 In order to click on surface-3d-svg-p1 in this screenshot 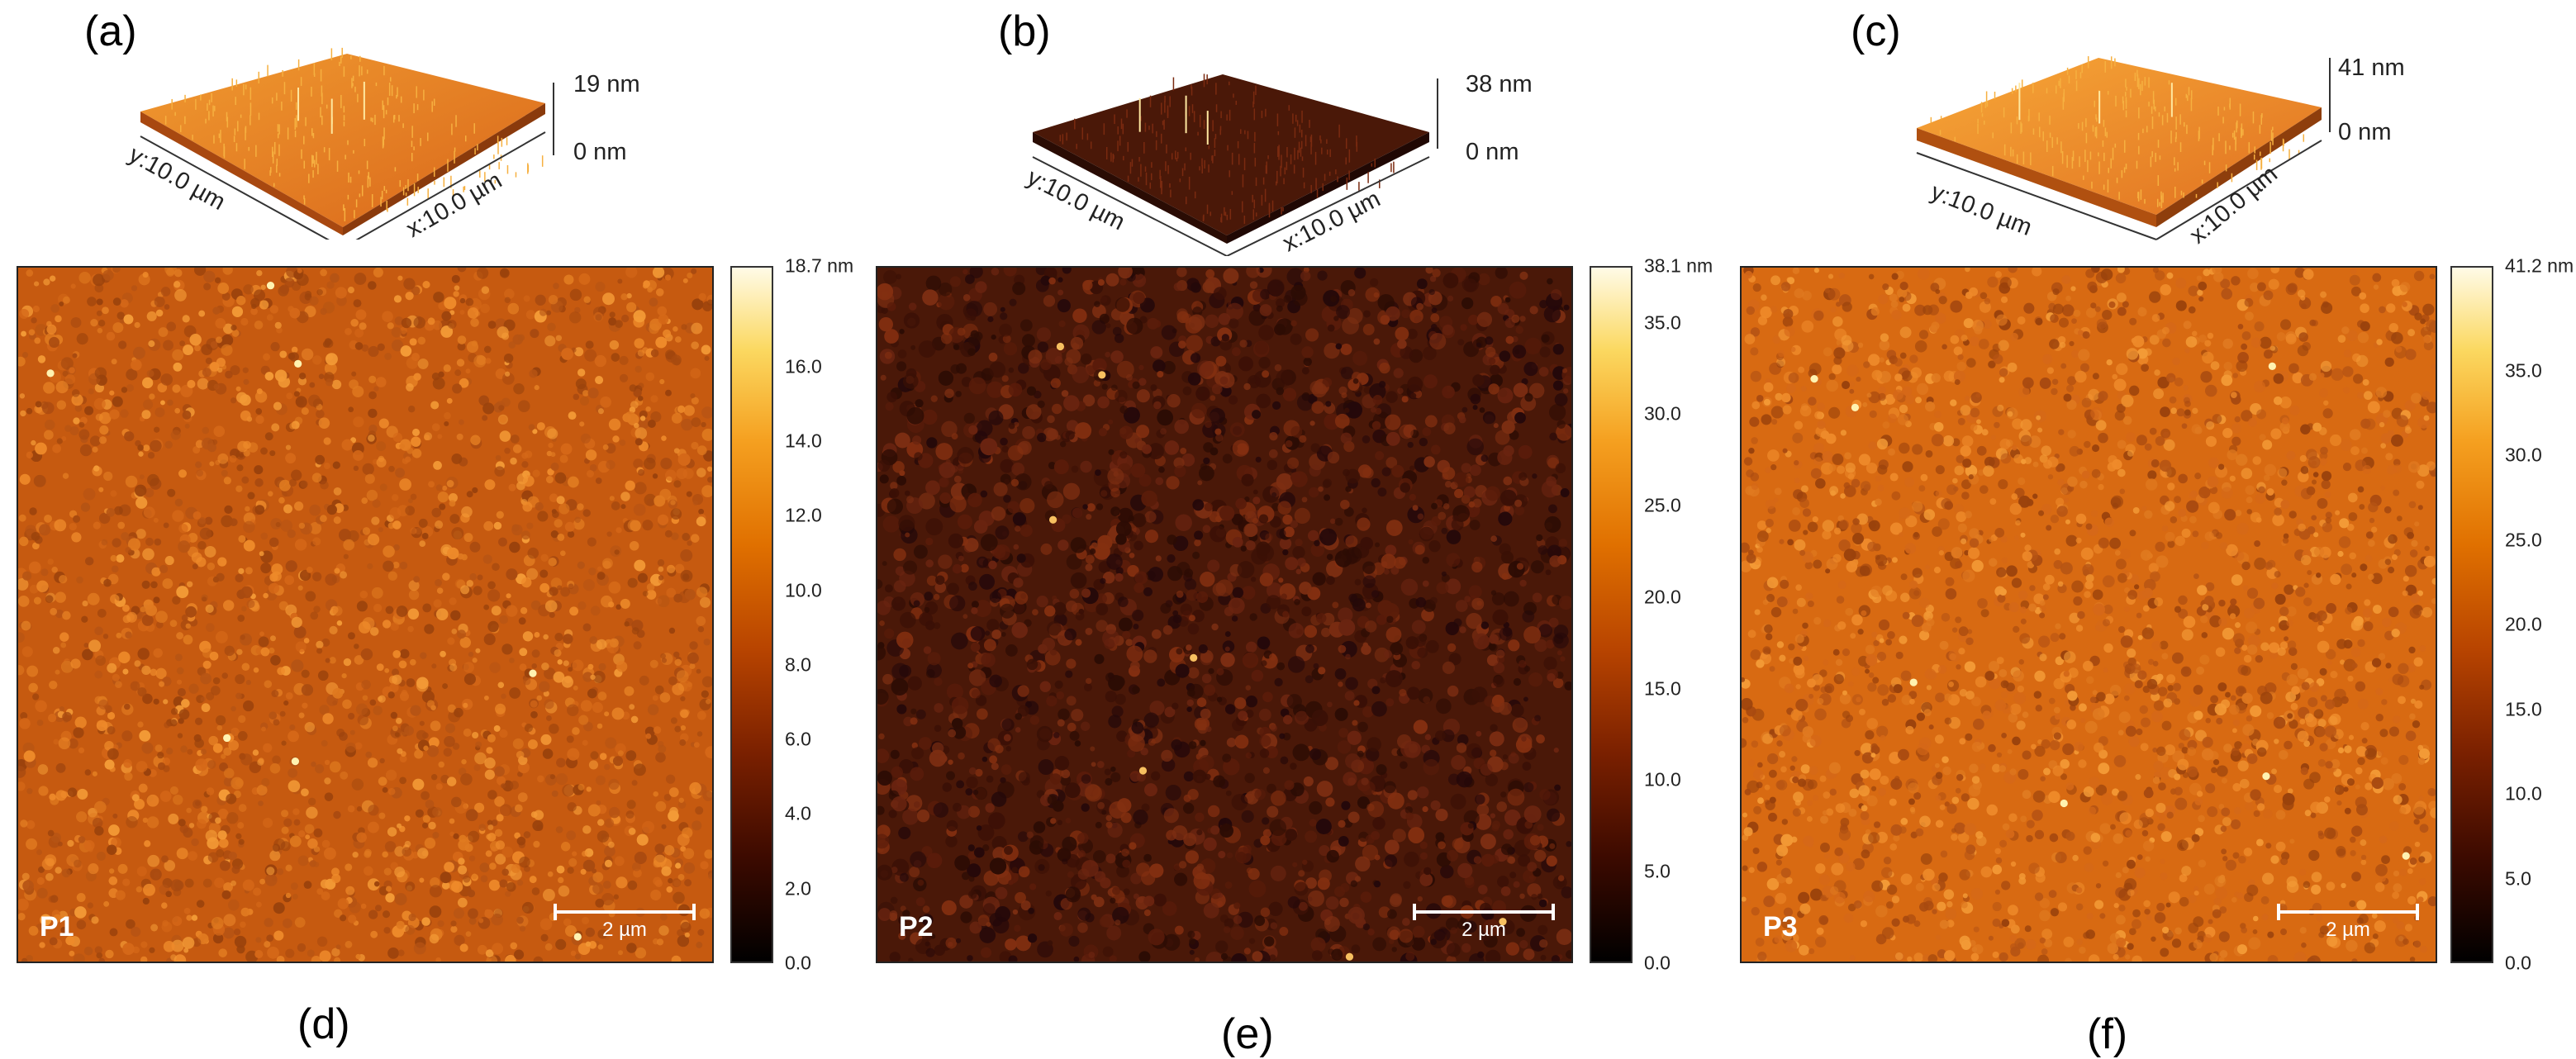, I will do `click(347, 128)`.